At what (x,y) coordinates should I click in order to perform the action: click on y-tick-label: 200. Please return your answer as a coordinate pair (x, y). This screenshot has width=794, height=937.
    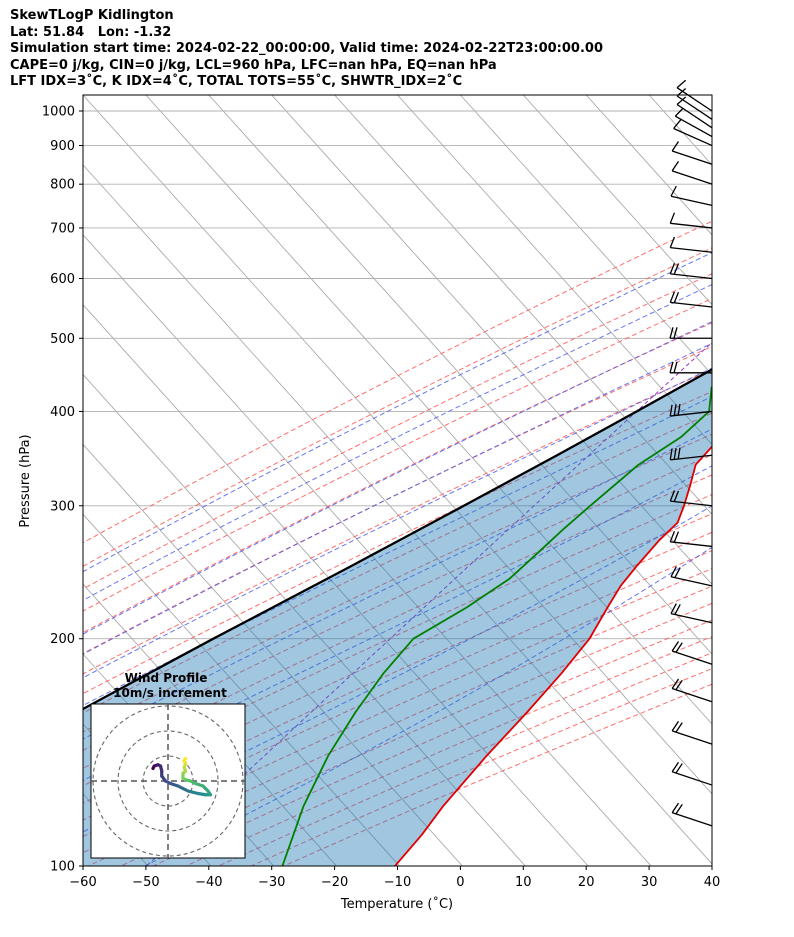
    Looking at the image, I should click on (62, 639).